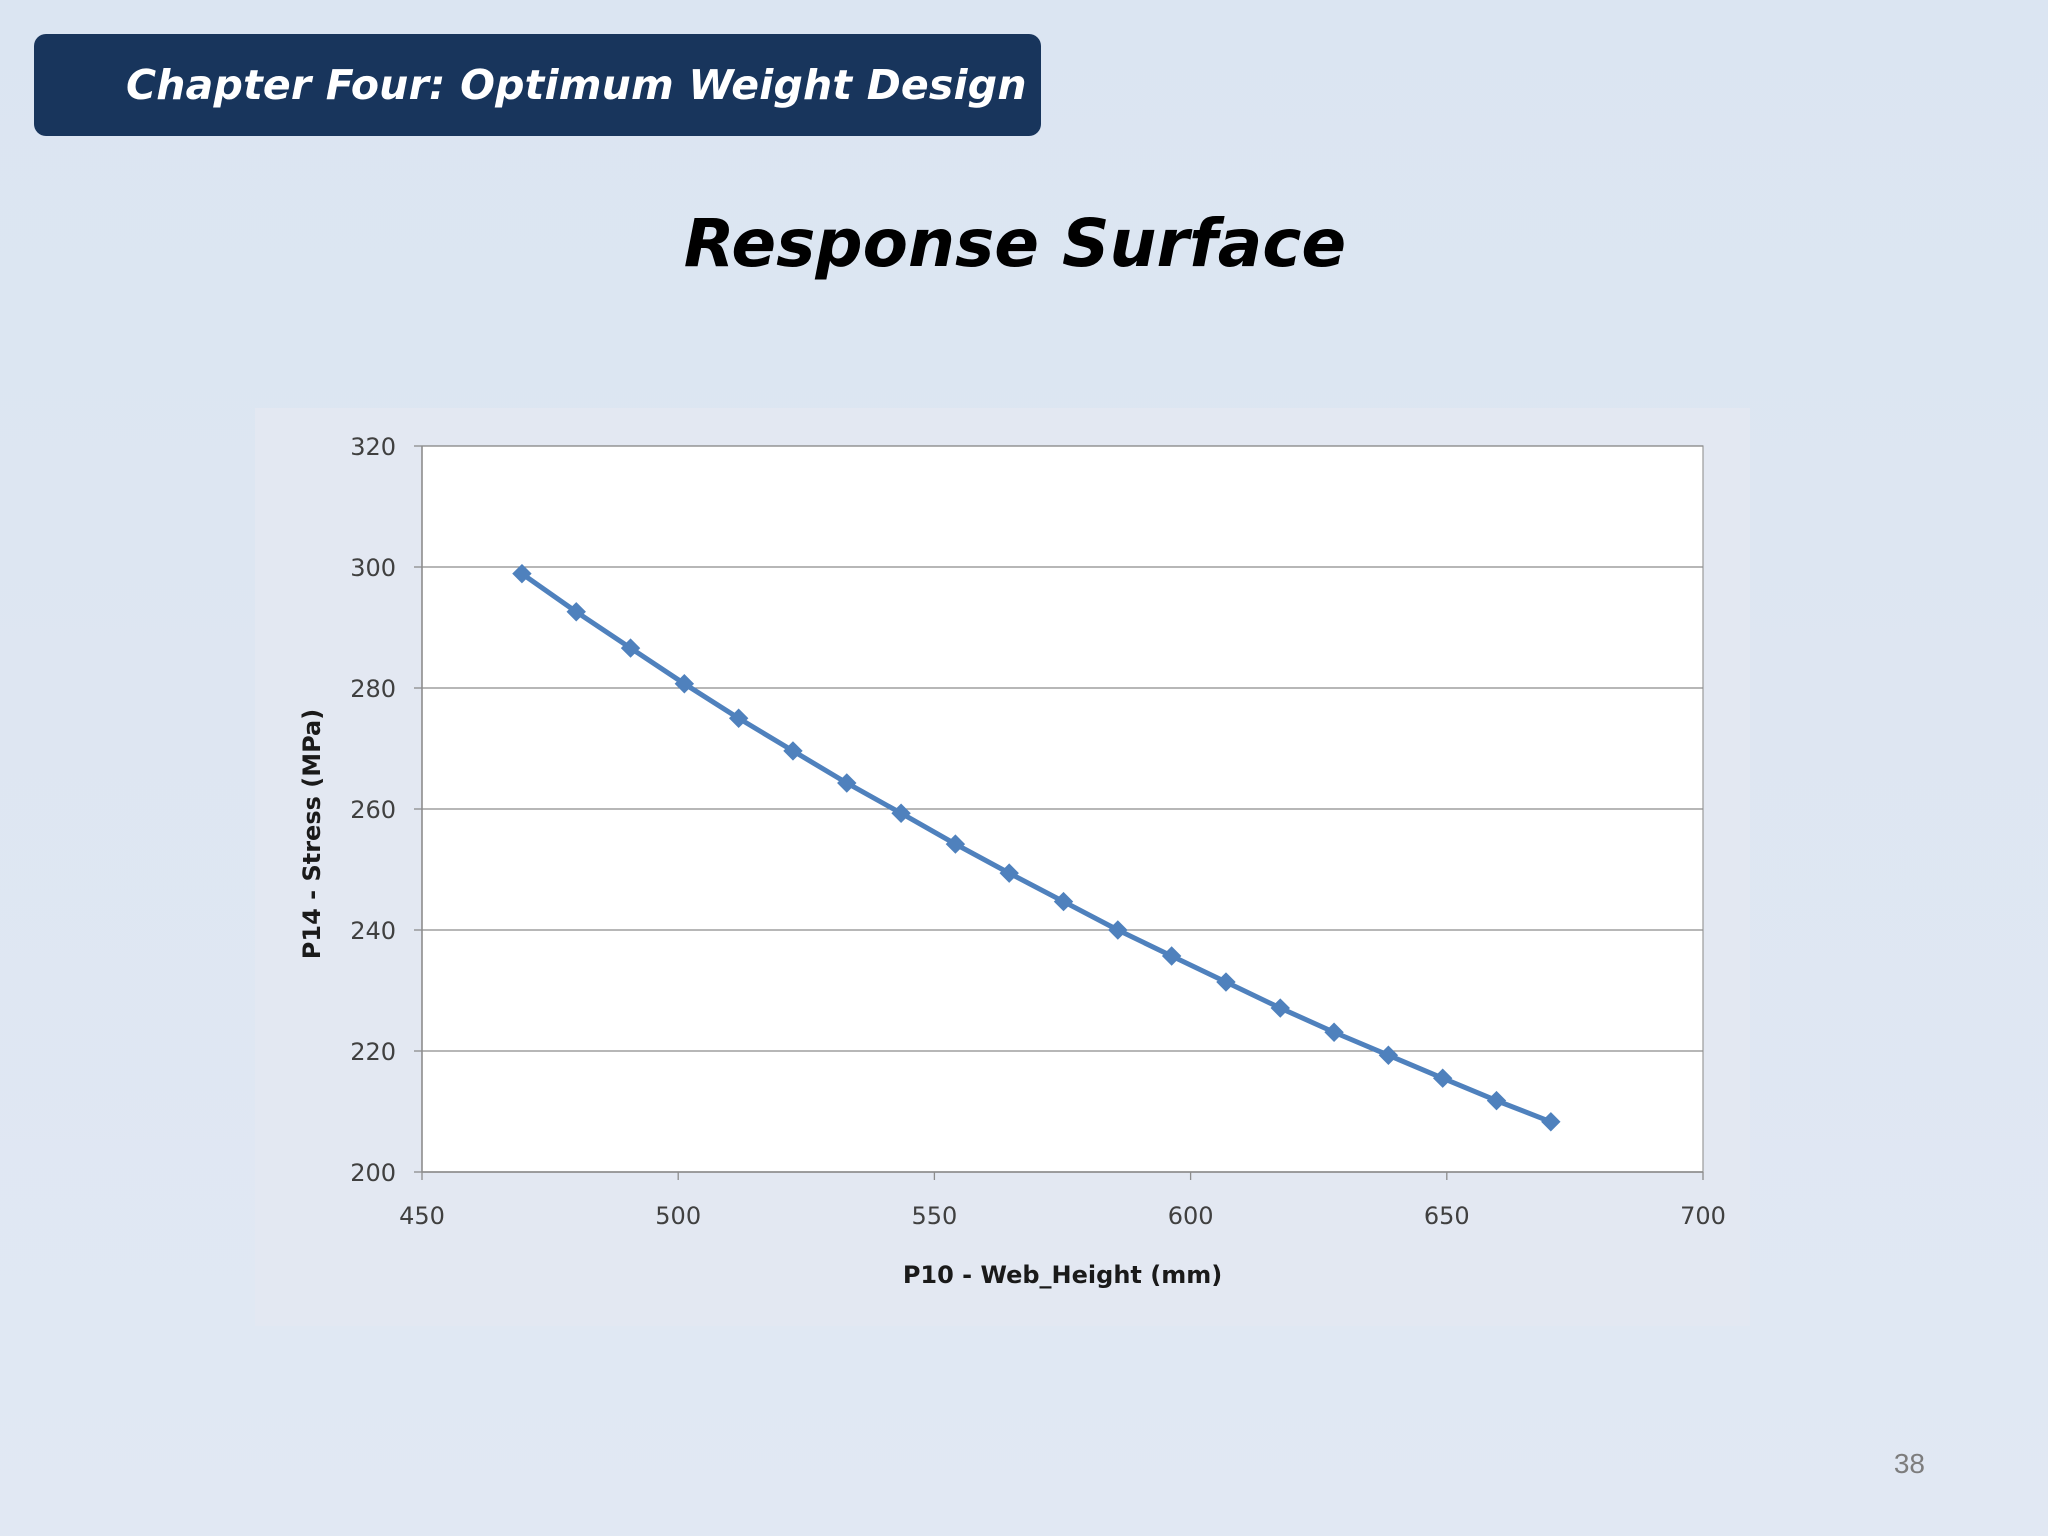  I want to click on y-tick-label: 300, so click(373, 568).